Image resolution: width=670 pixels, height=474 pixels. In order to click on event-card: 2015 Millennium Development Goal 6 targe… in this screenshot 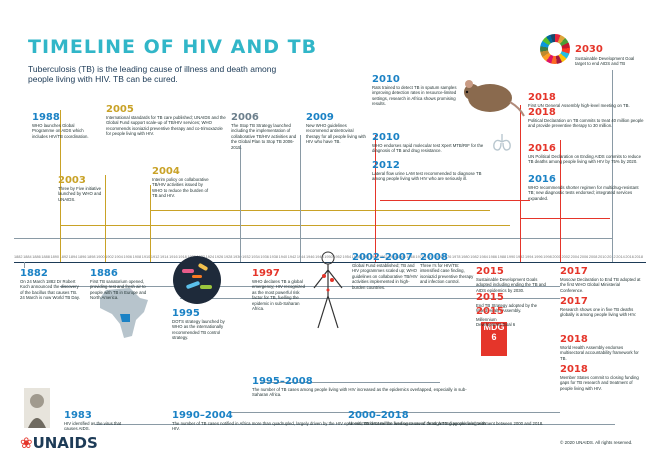, I will do `click(496, 316)`.